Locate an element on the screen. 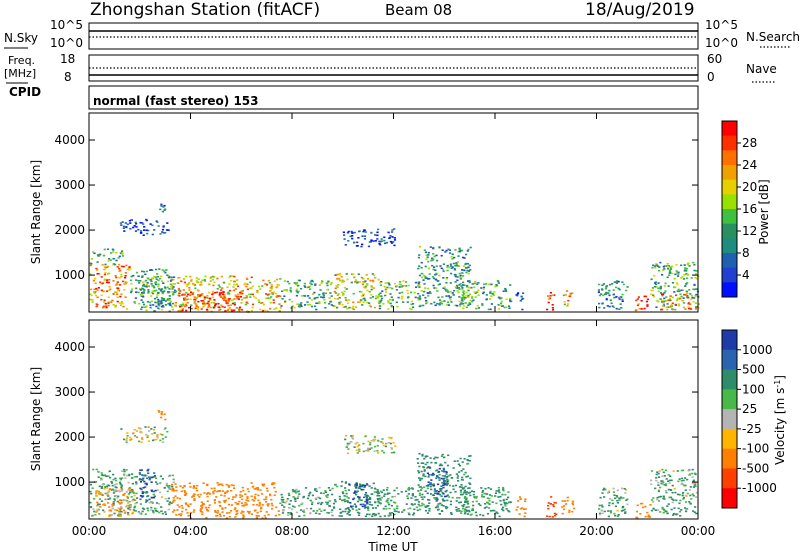  power-scale-label: Power [dB] is located at coordinates (764, 211).